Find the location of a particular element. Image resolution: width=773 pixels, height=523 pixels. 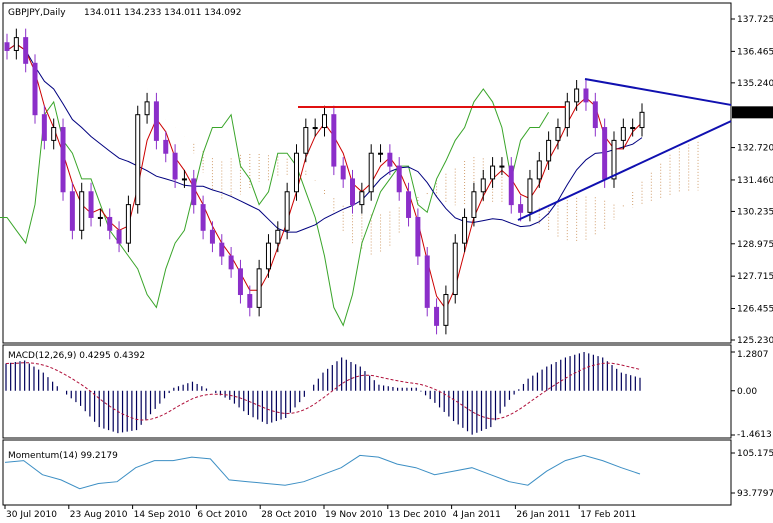

momentum-tick-label: 93.7797 is located at coordinates (755, 494).